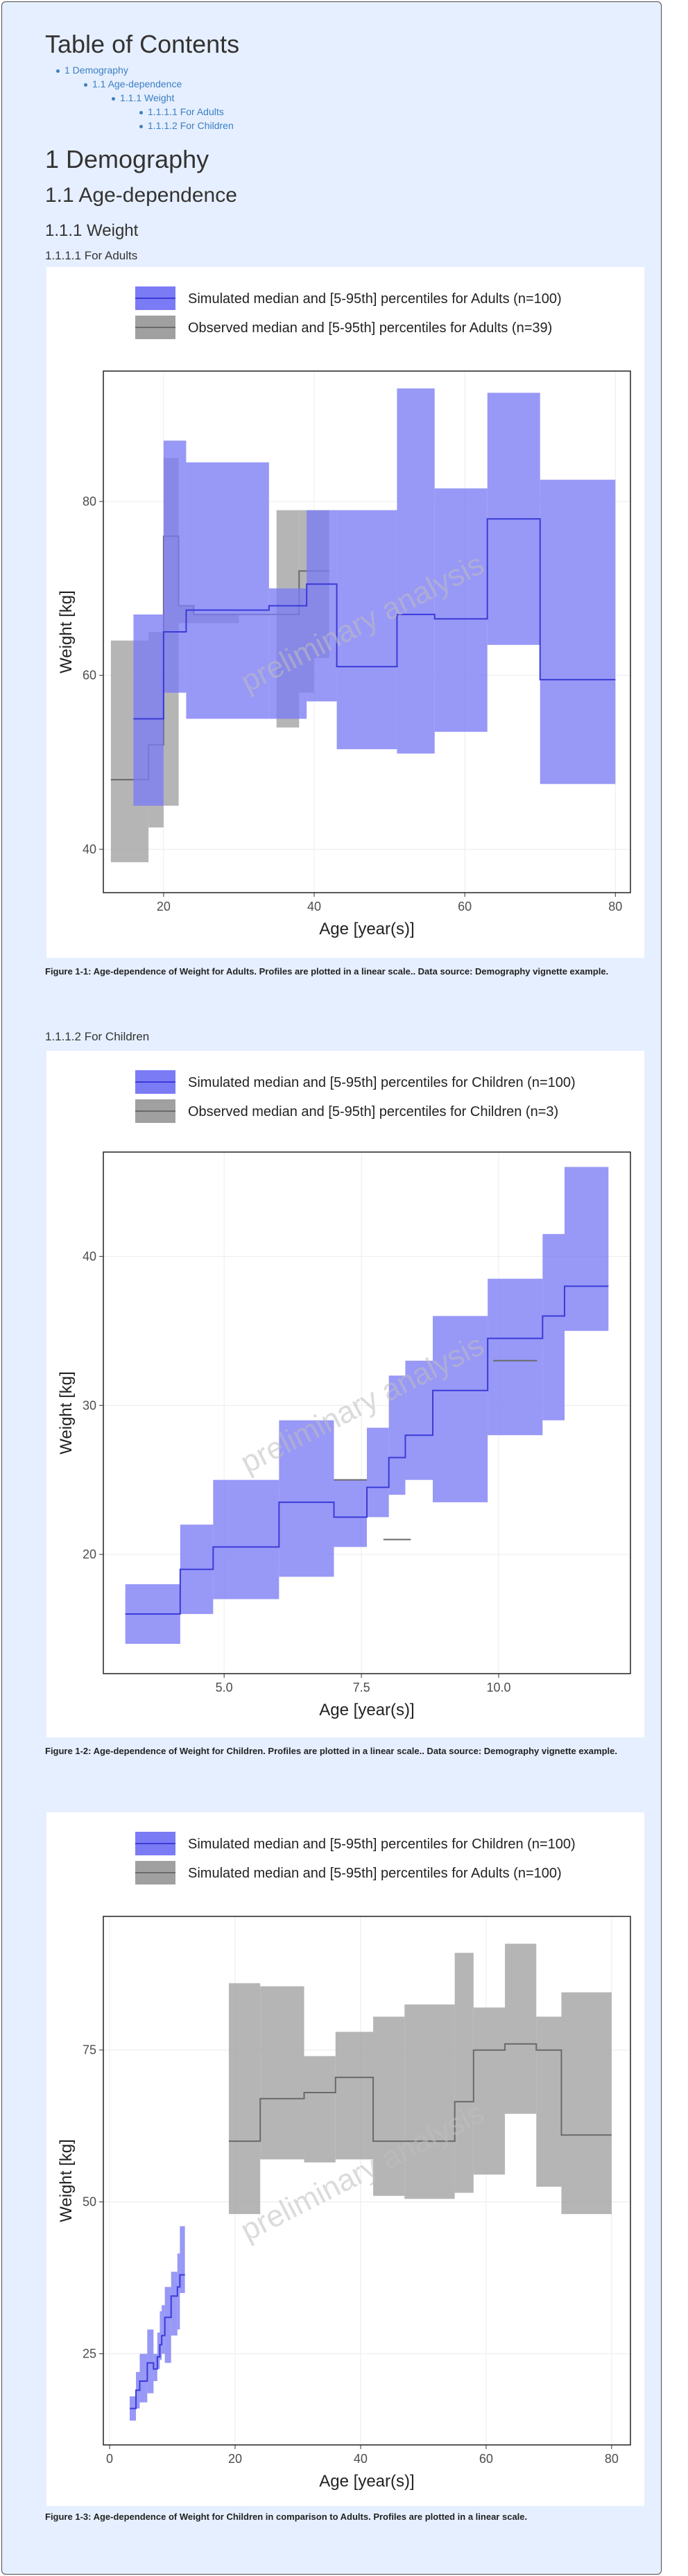 The image size is (688, 2576). Describe the element at coordinates (89, 1554) in the screenshot. I see `y-tick-label: 20` at that location.